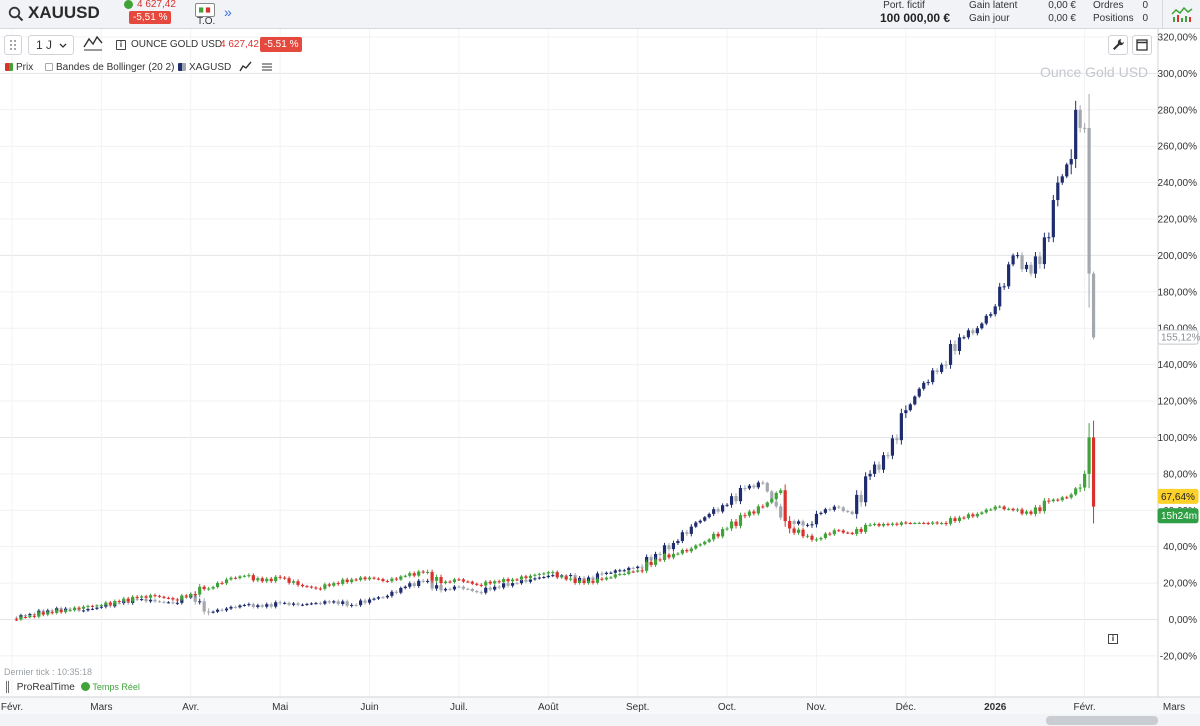 The height and width of the screenshot is (726, 1200). I want to click on legend-item-bollinger: Bandes de Bollinger (20 2), so click(109, 67).